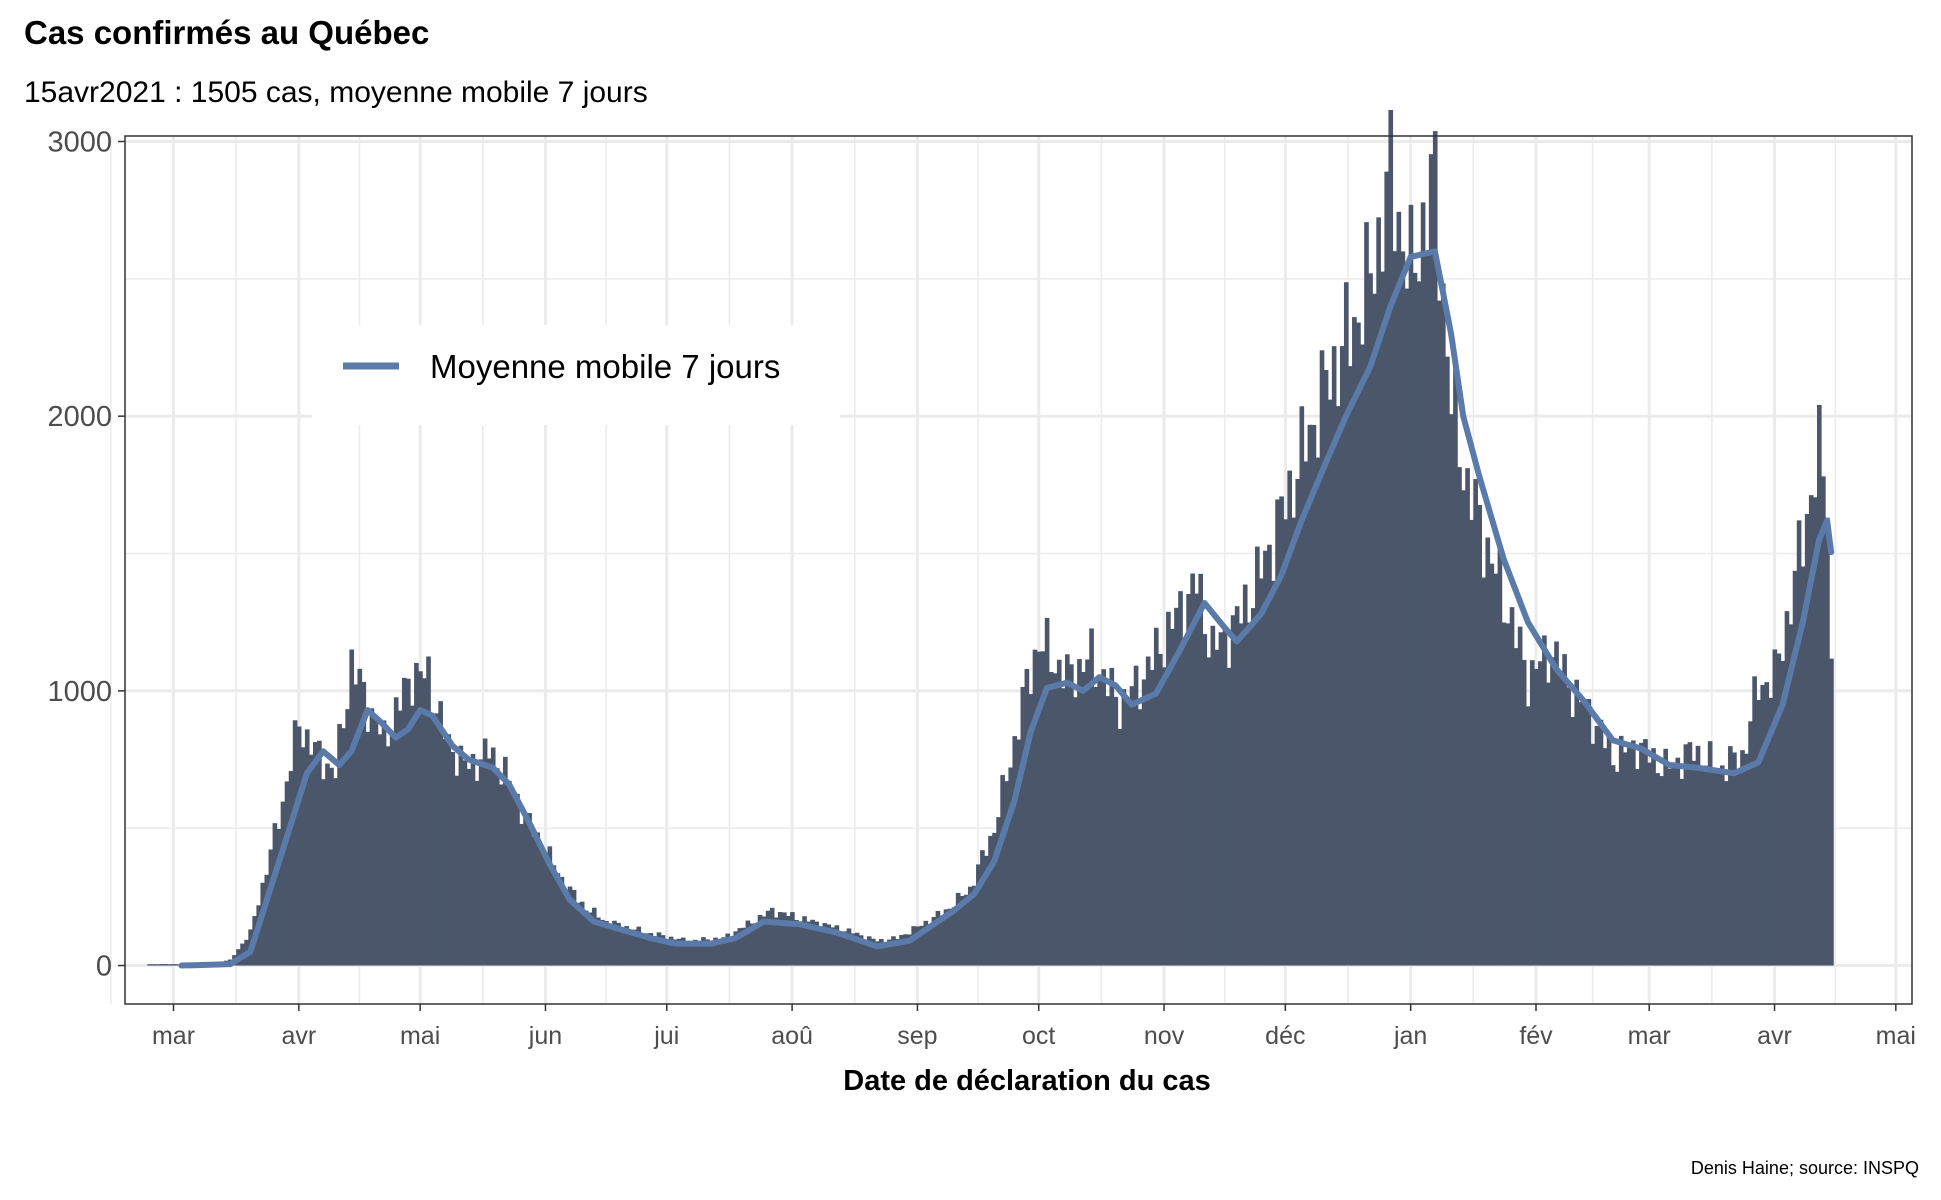 This screenshot has height=1200, width=1941. Describe the element at coordinates (576, 375) in the screenshot. I see `legend: Moyenne mobile 7 jours` at that location.